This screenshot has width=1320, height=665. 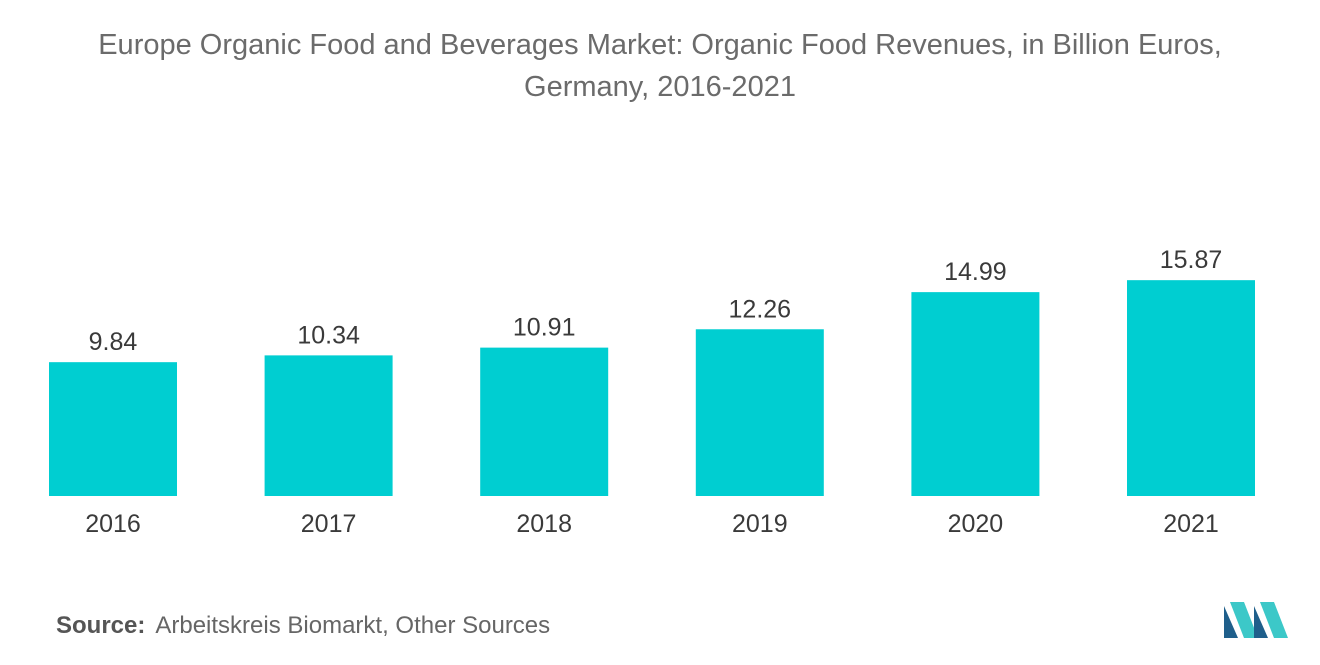 I want to click on x-tick-label-2020: 2020, so click(x=976, y=524).